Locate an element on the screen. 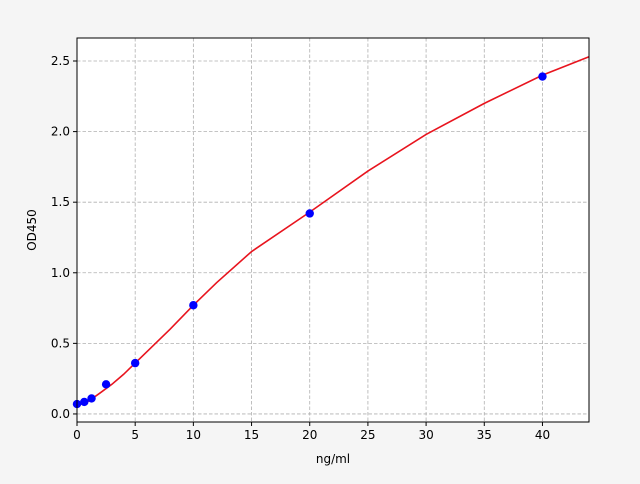  x-axis-ticks: 0 5 10 15 20 25 30 35 40 is located at coordinates (311, 432).